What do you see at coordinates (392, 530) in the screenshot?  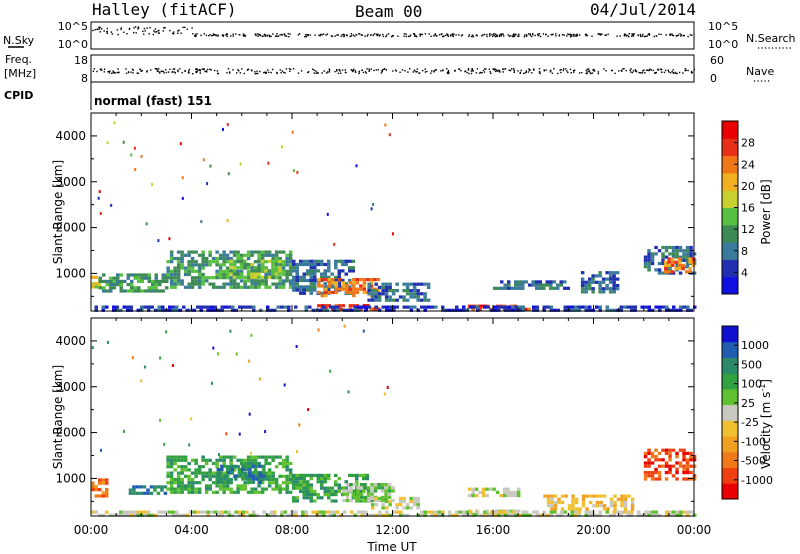 I see `x-tick-label: 12:00` at bounding box center [392, 530].